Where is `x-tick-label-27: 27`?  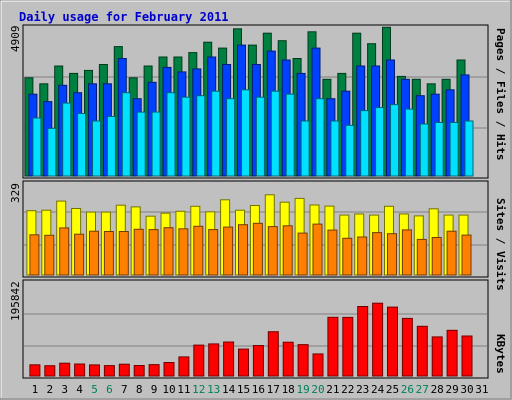
x-tick-label-27: 27 is located at coordinates (422, 389).